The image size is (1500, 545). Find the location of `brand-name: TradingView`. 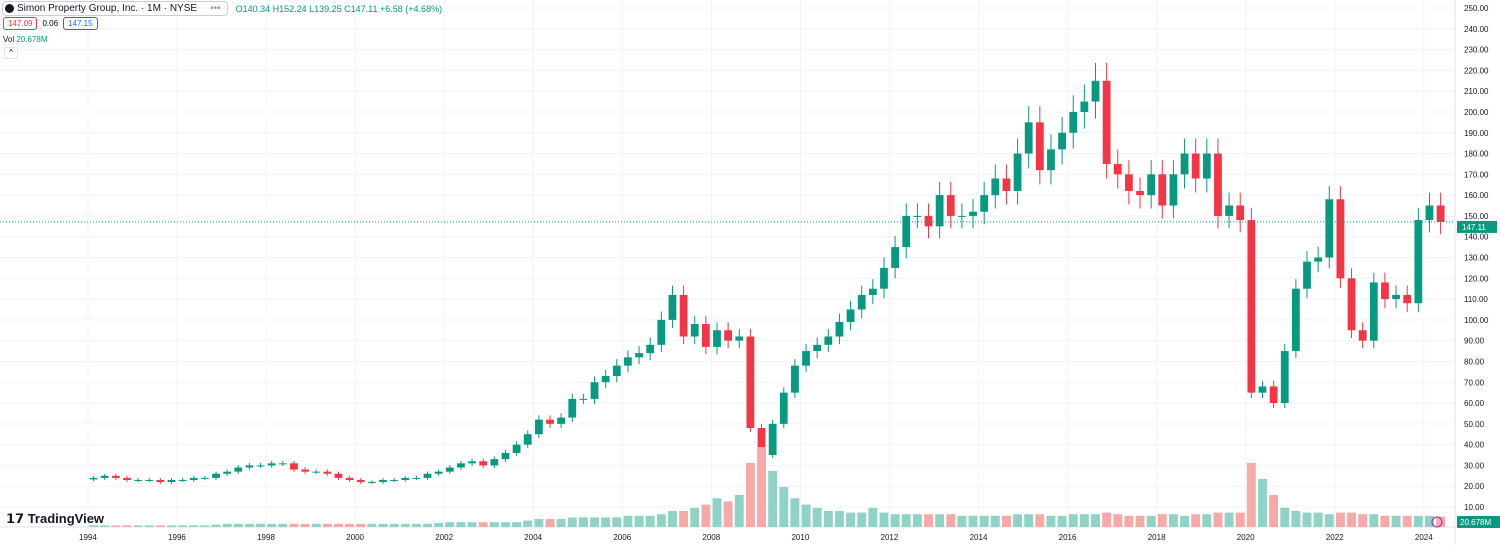

brand-name: TradingView is located at coordinates (66, 518).